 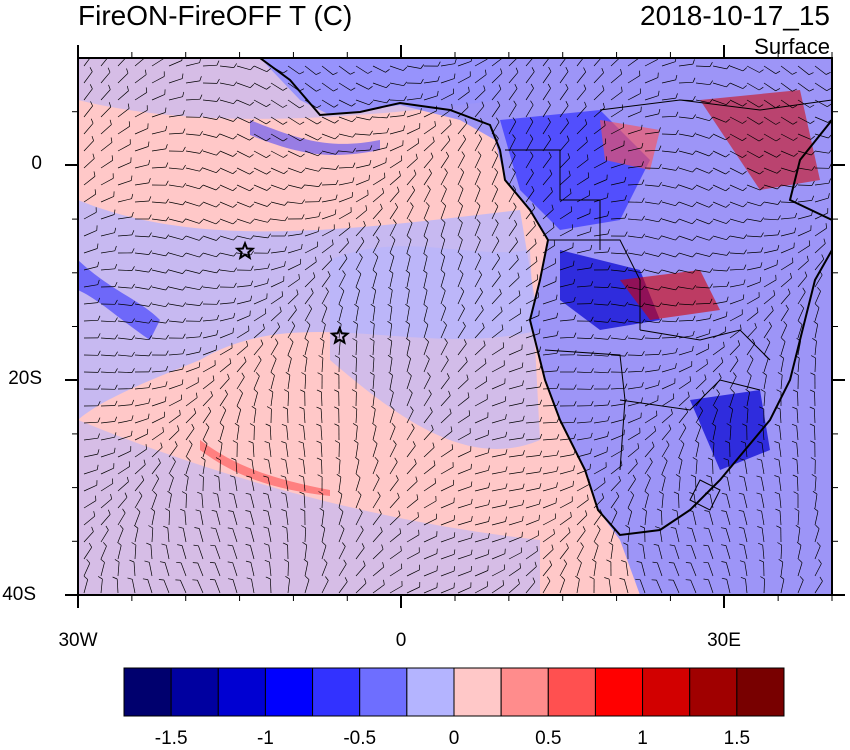 I want to click on star-markers, so click(x=292, y=292).